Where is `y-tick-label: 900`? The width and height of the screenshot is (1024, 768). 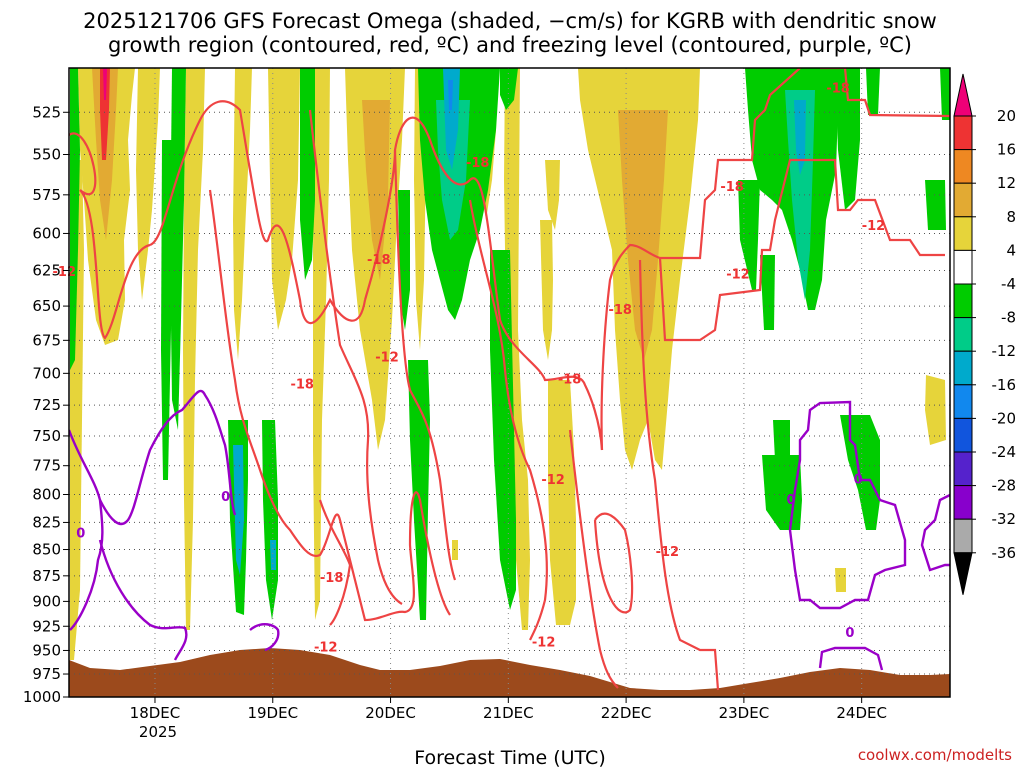 y-tick-label: 900 is located at coordinates (46, 601).